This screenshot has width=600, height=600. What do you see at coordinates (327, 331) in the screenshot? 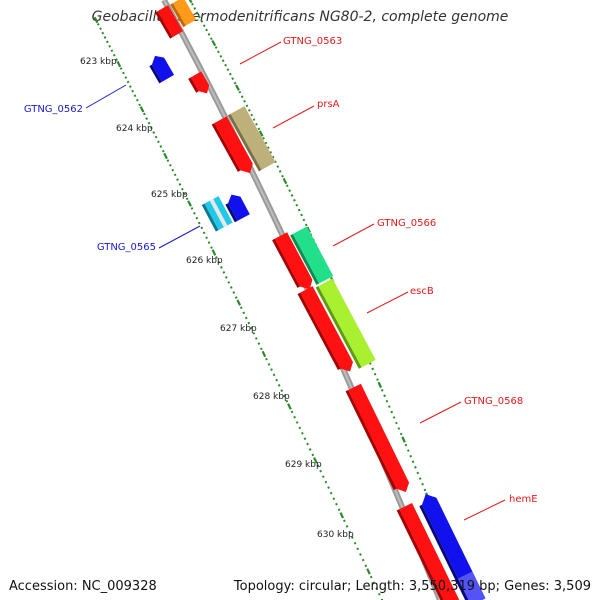
I see `gene-escb` at bounding box center [327, 331].